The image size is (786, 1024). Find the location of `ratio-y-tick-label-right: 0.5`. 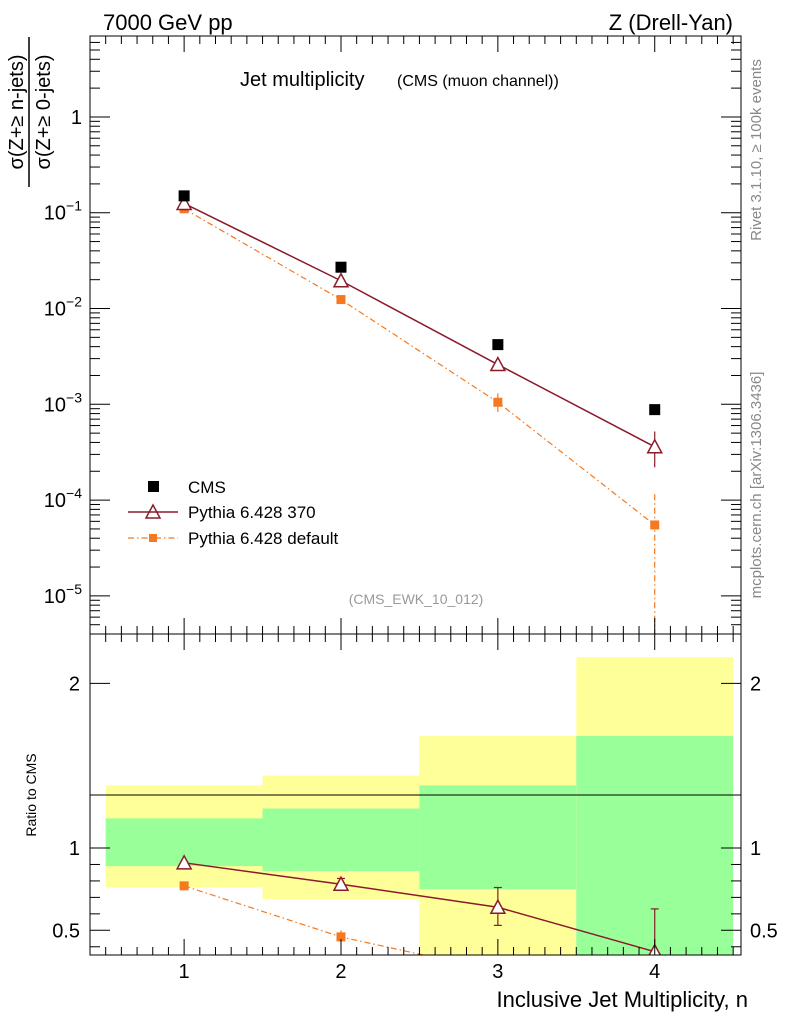

ratio-y-tick-label-right: 0.5 is located at coordinates (764, 931).